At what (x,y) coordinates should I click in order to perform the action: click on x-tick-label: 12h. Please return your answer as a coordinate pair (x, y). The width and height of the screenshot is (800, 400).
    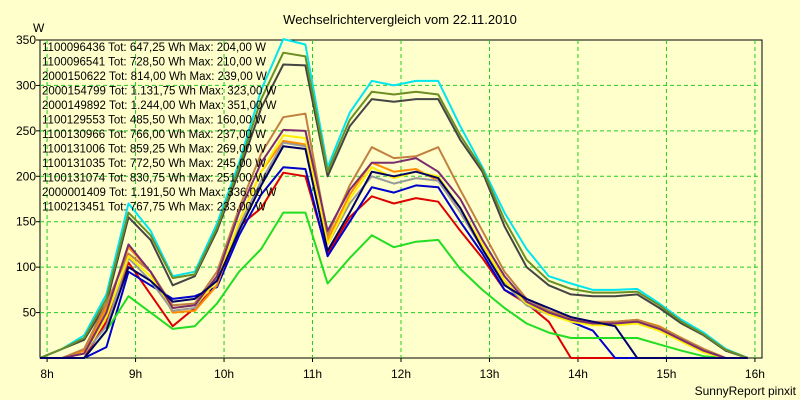
    Looking at the image, I should click on (401, 374).